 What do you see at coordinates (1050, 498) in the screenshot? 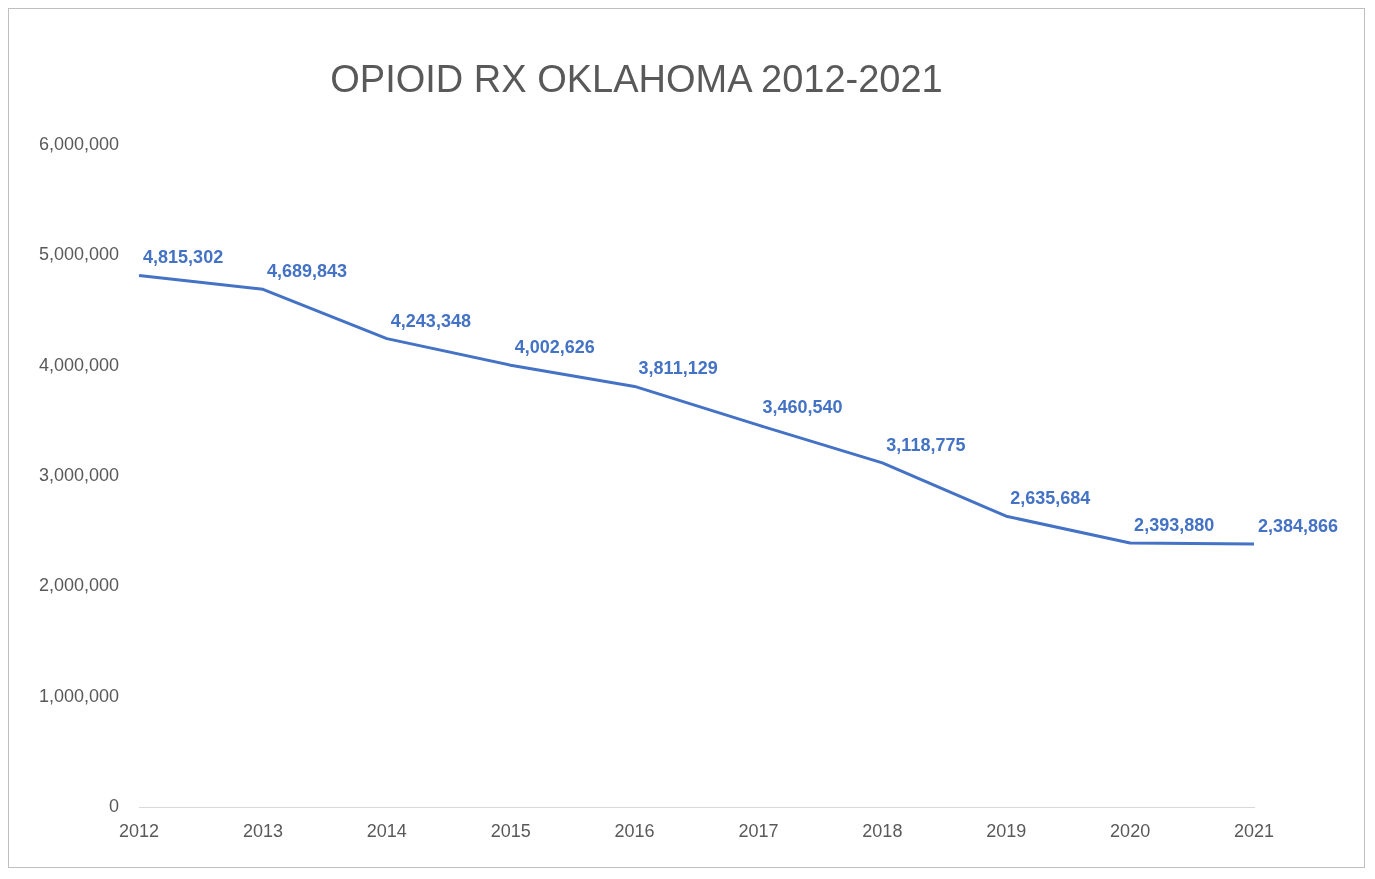
I see `data-label: 2,635,684` at bounding box center [1050, 498].